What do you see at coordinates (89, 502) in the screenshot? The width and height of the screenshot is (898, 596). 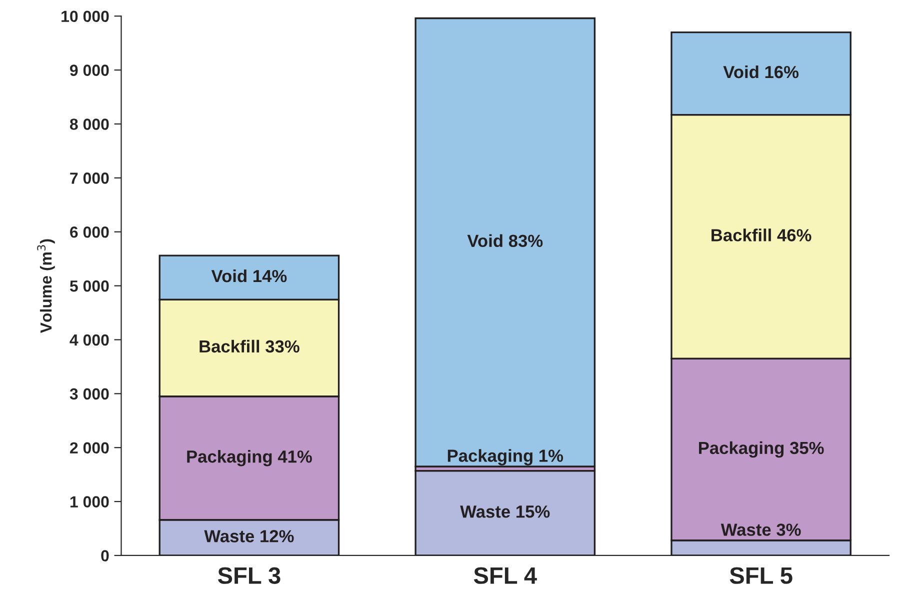 I see `y-tick-label: 1 000` at bounding box center [89, 502].